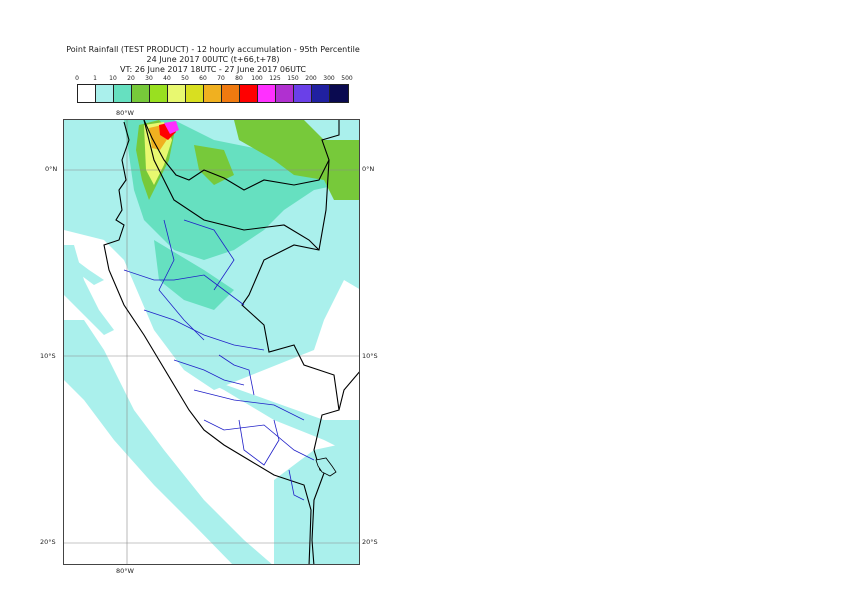 The width and height of the screenshot is (842, 596). Describe the element at coordinates (167, 78) in the screenshot. I see `legend-tick-label: 40` at that location.